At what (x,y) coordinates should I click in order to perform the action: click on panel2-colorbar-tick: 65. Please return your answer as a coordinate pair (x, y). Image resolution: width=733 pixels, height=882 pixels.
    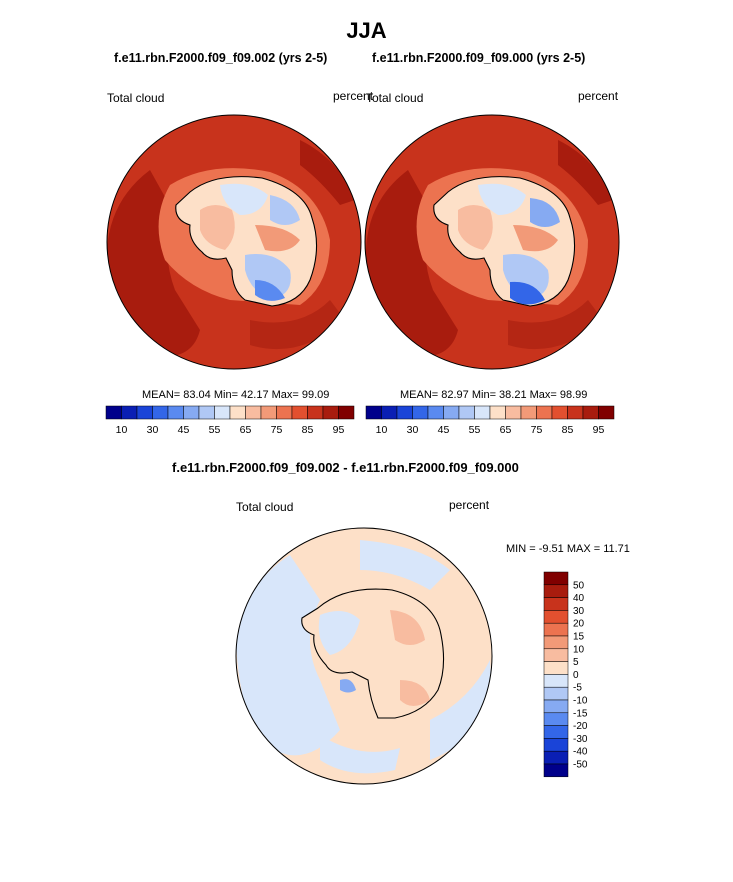
    Looking at the image, I should click on (506, 430).